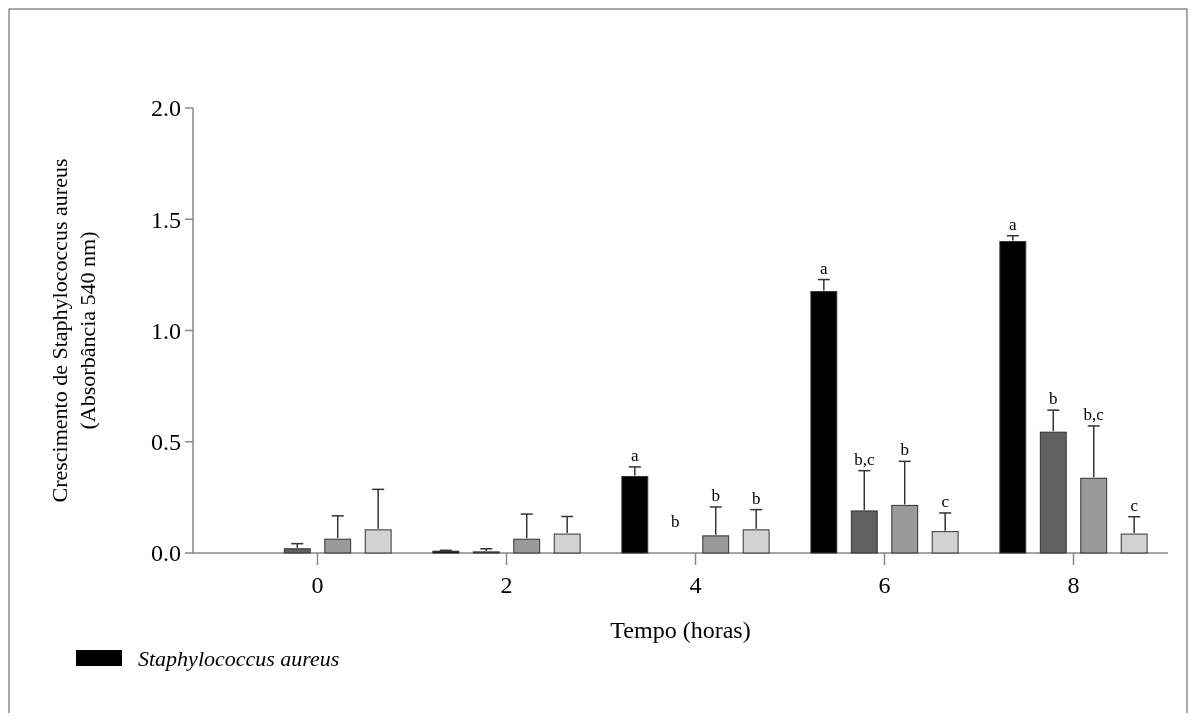 Image resolution: width=1198 pixels, height=725 pixels. I want to click on y-tick-label: 0.5, so click(166, 442).